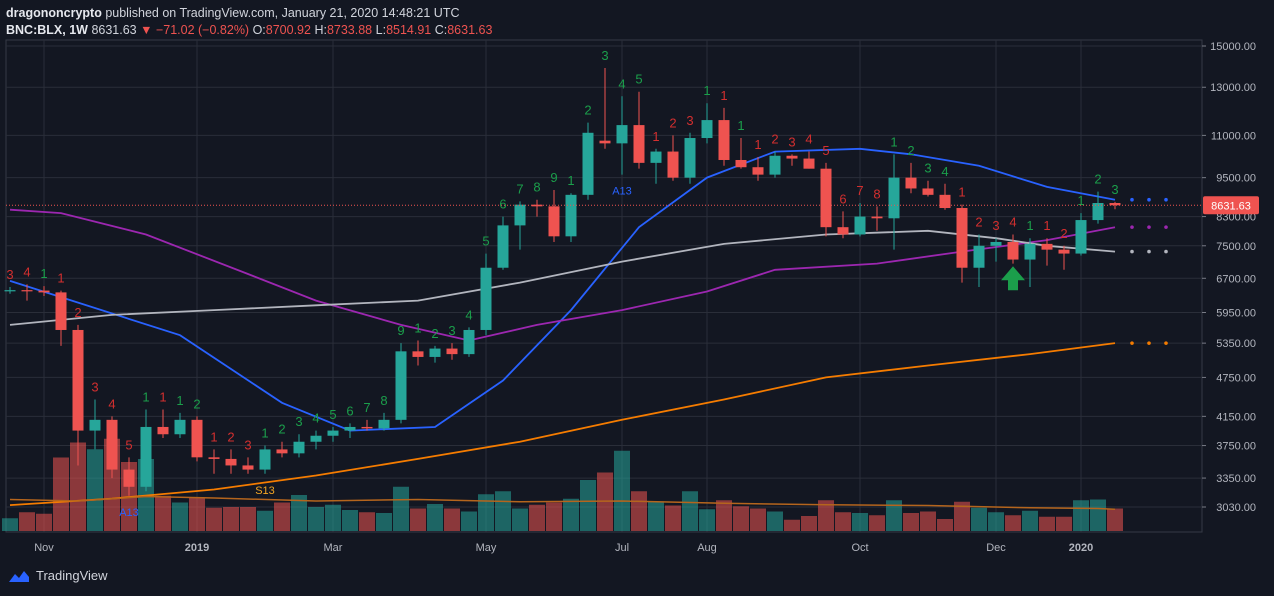 The height and width of the screenshot is (596, 1274). I want to click on y-tick-label: 4750.00, so click(1236, 378).